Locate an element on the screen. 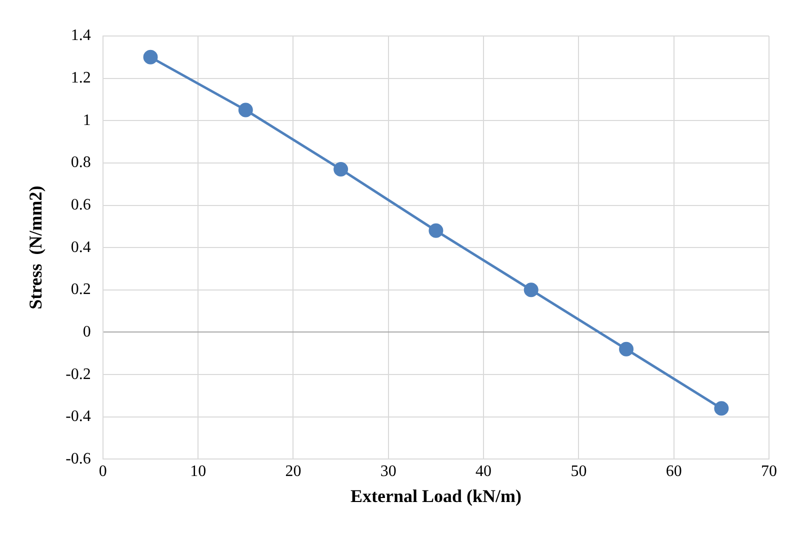  y-tick-label: -0.4 is located at coordinates (78, 417).